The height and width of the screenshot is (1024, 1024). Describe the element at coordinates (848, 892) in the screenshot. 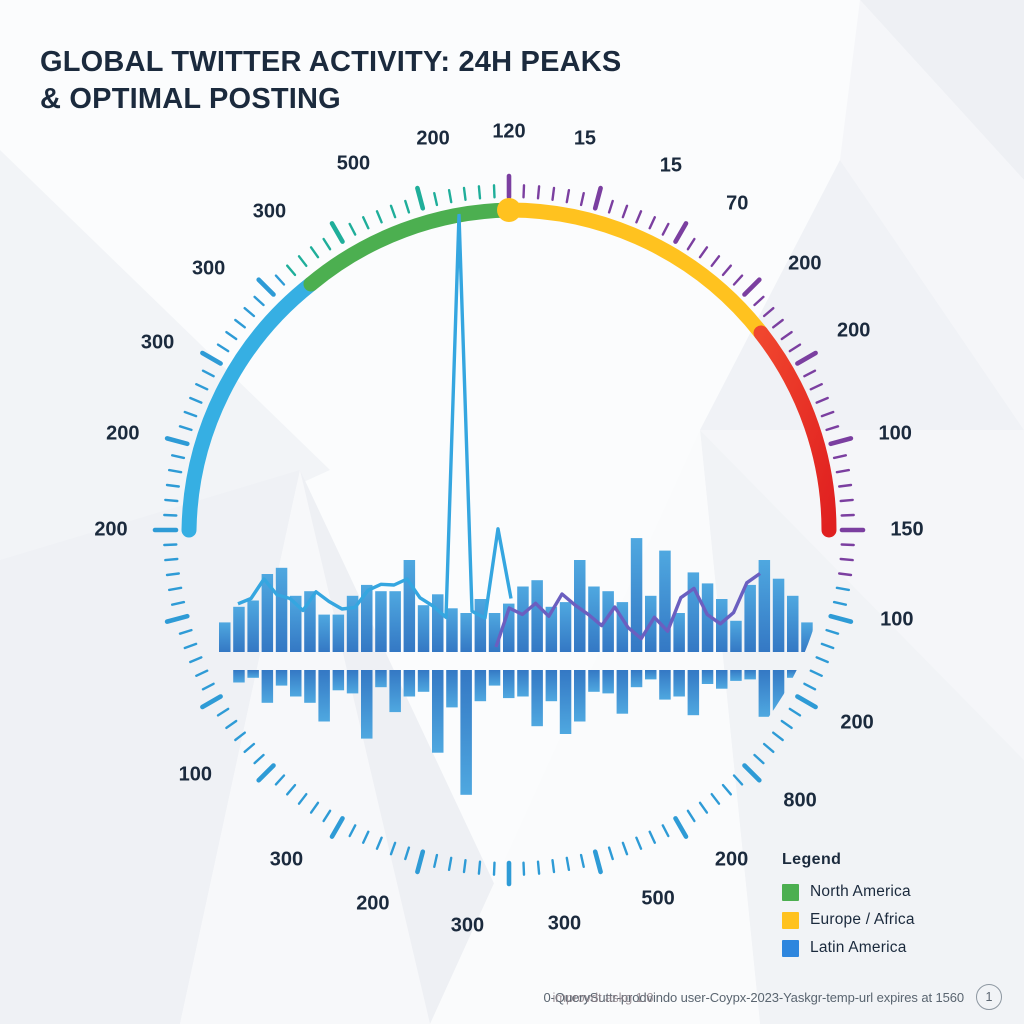

I see `legend-item-north-america: North America` at that location.